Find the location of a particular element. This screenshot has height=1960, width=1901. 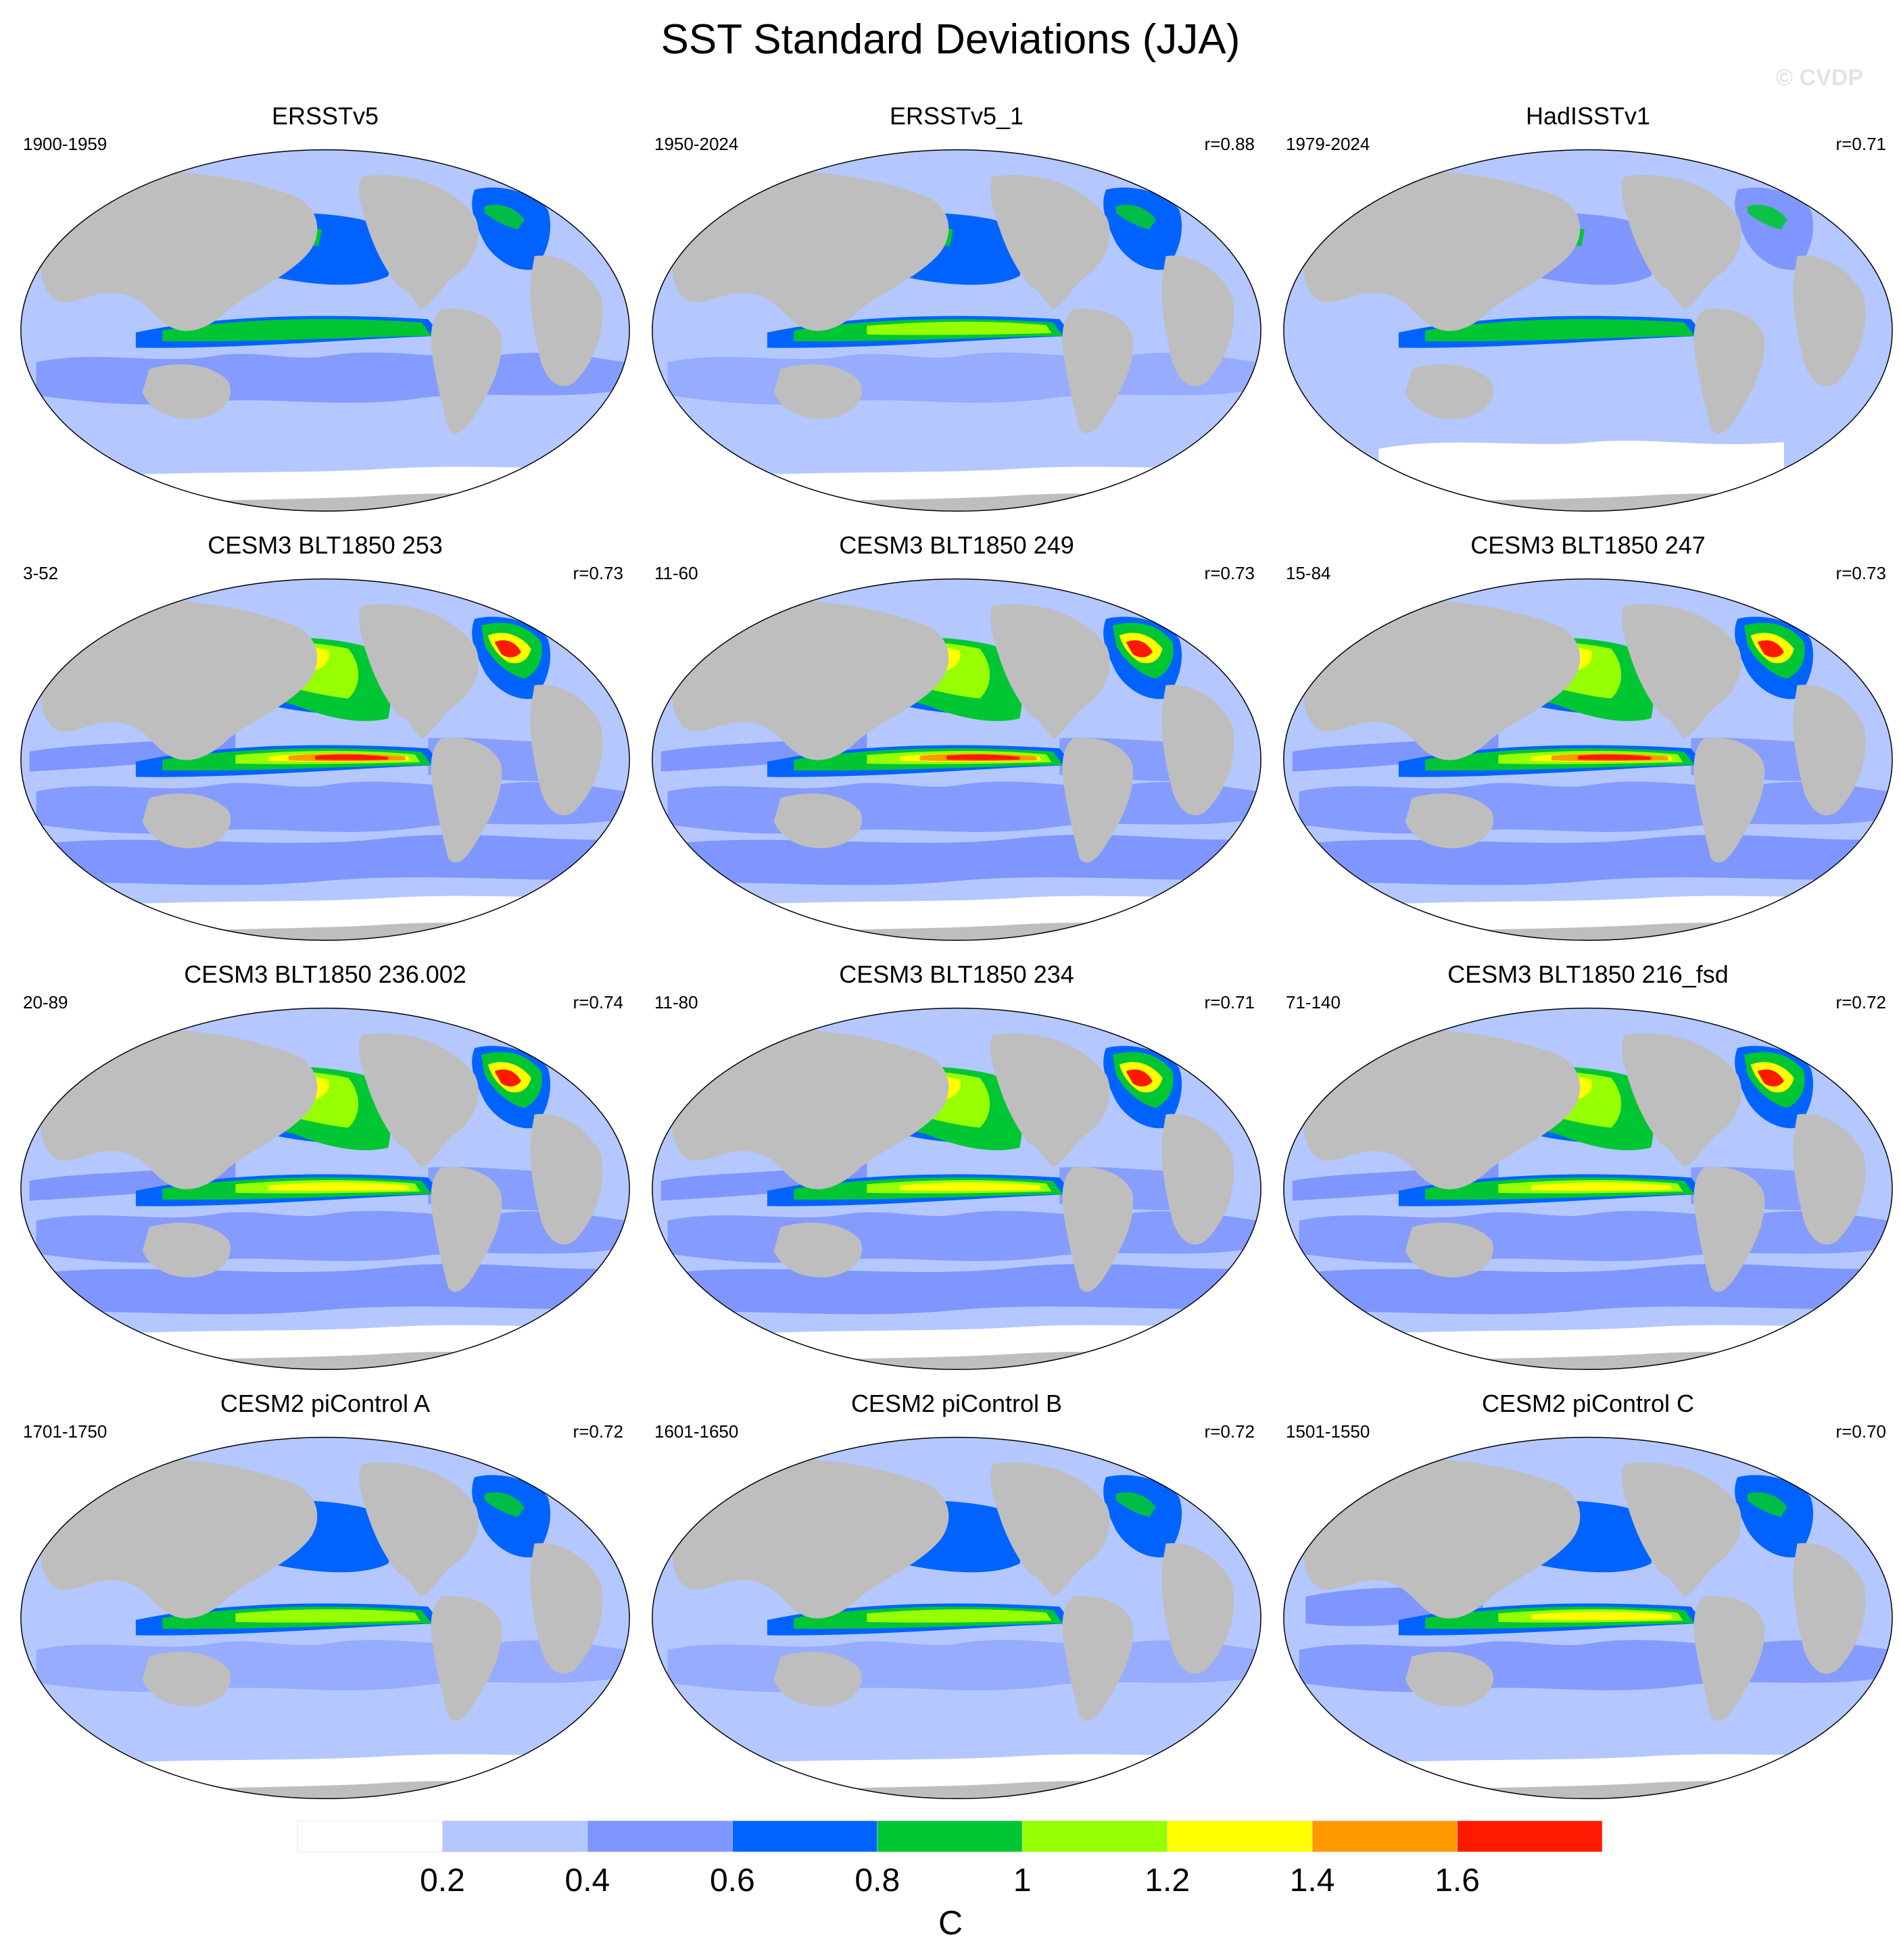

map-panel: CESM3 BLT1850 216_fsd 71-140 r=0.72 is located at coordinates (1587, 1176).